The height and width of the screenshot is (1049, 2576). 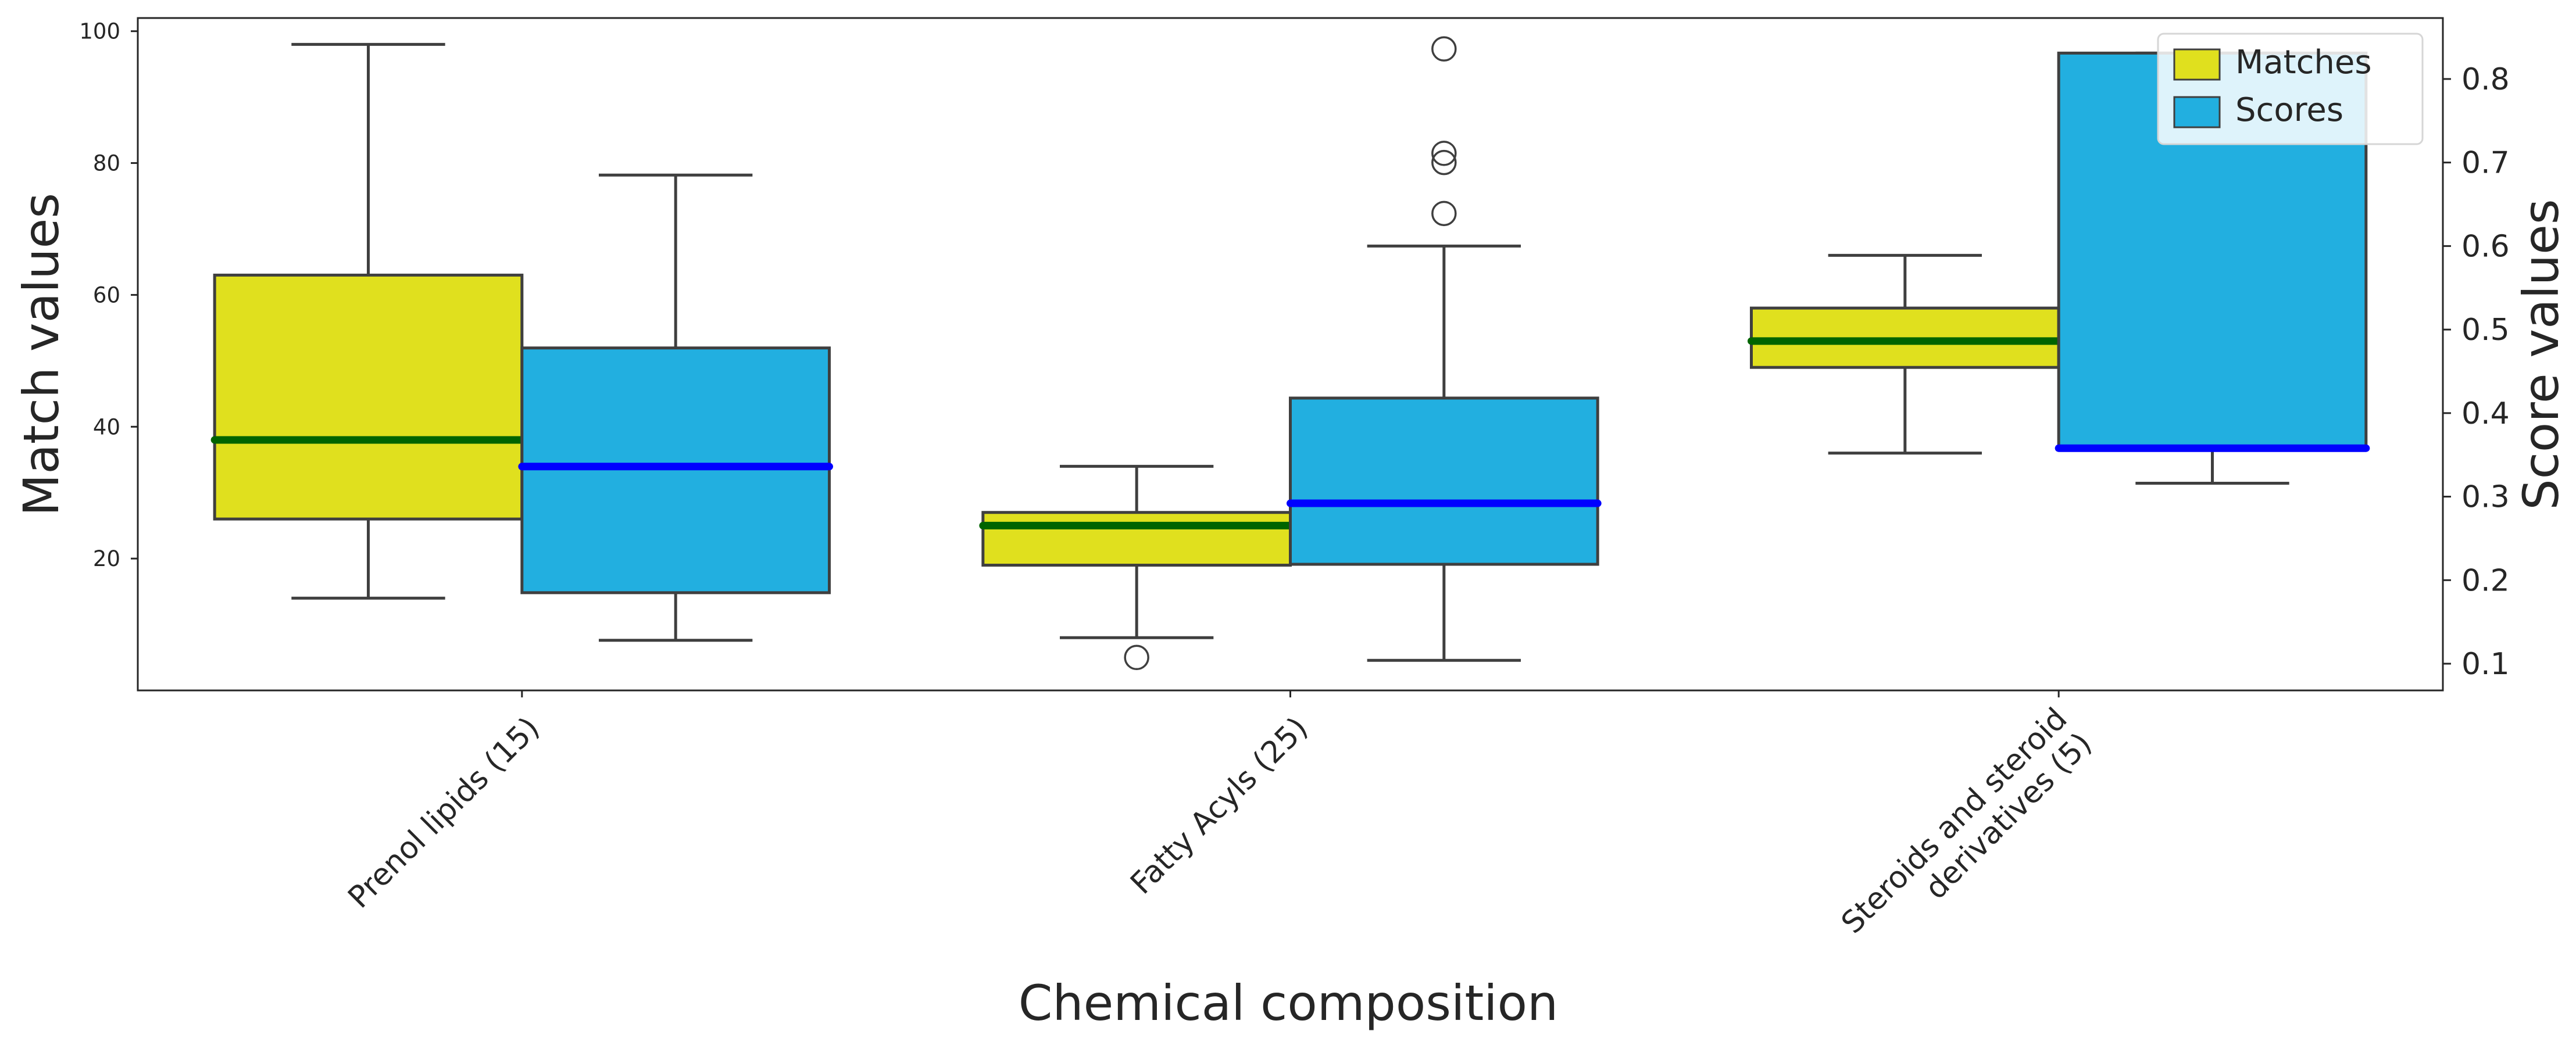 I want to click on y-right-tick-label-2: 0.3, so click(x=2485, y=498).